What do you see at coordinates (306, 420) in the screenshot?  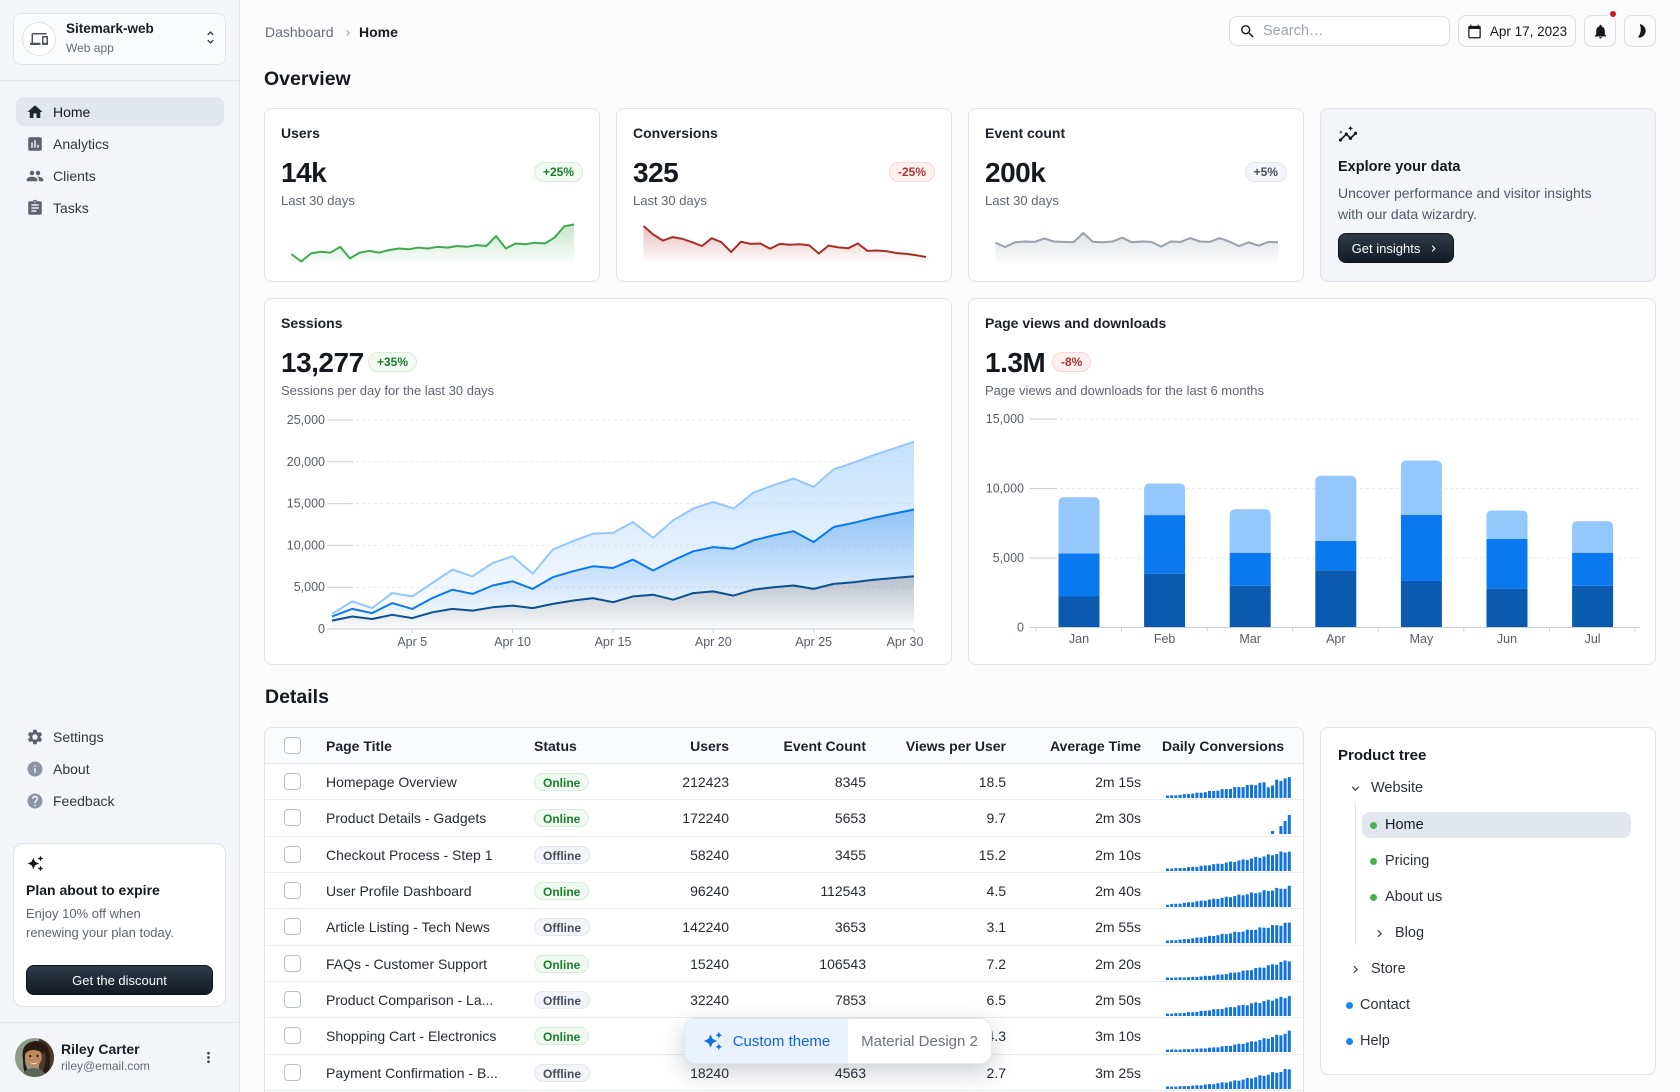 I see `svg-text: 25,000` at bounding box center [306, 420].